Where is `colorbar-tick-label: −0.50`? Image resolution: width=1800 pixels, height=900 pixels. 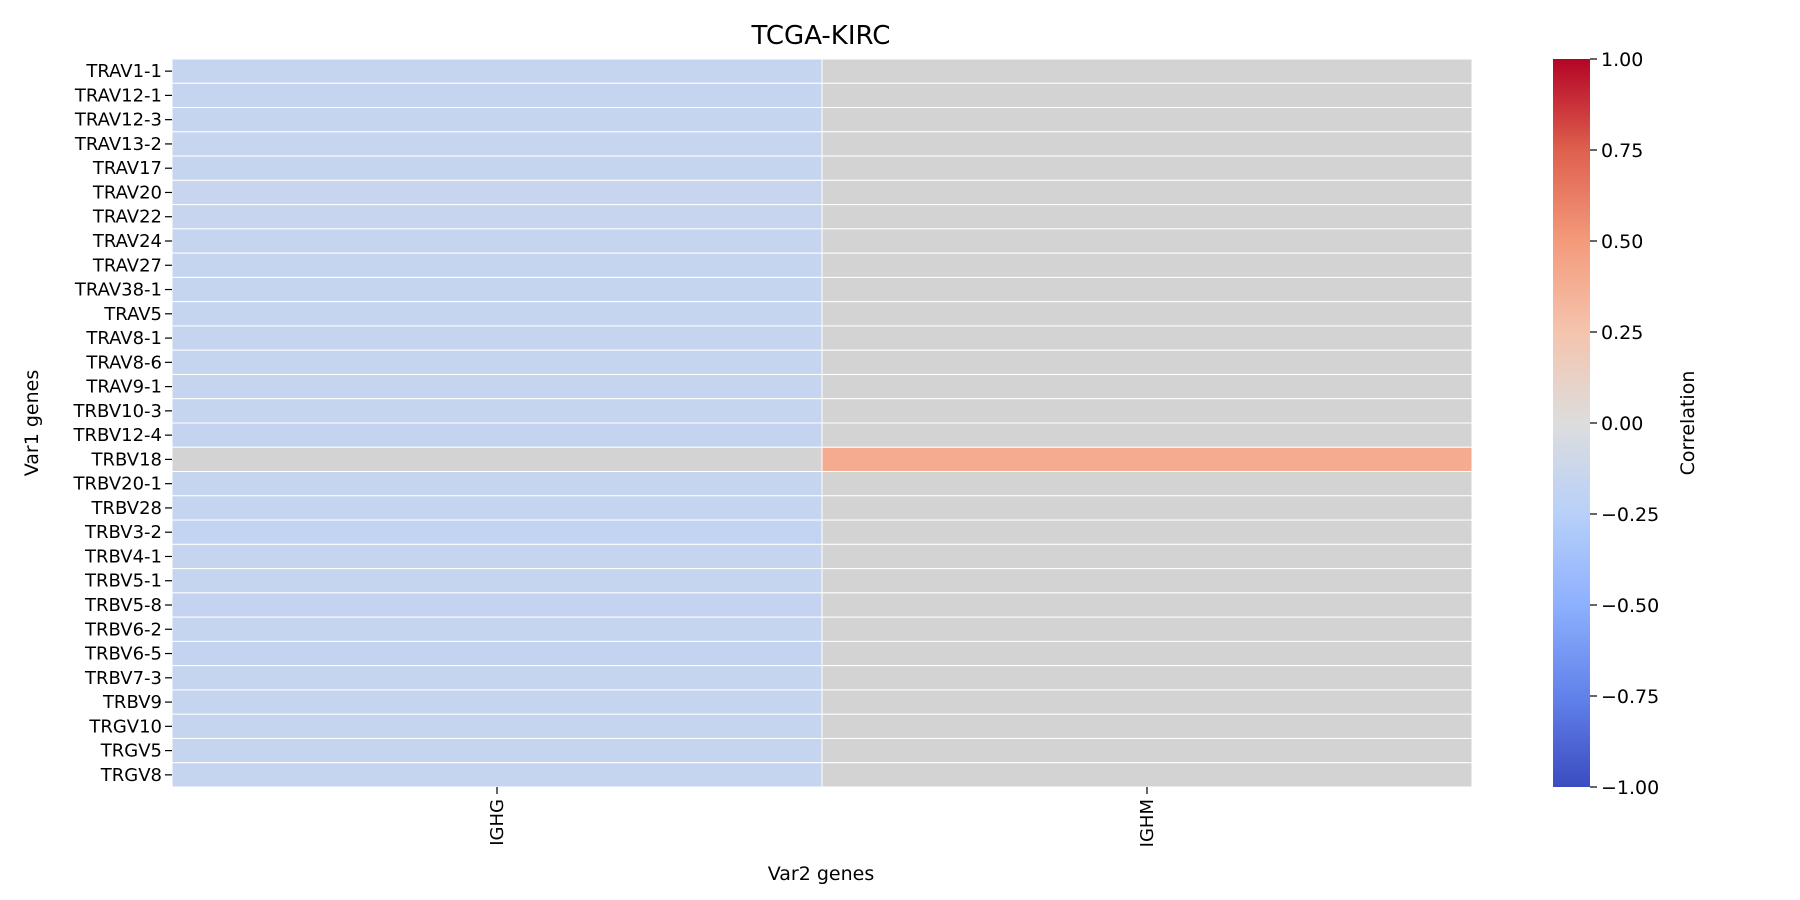
colorbar-tick-label: −0.50 is located at coordinates (1630, 606).